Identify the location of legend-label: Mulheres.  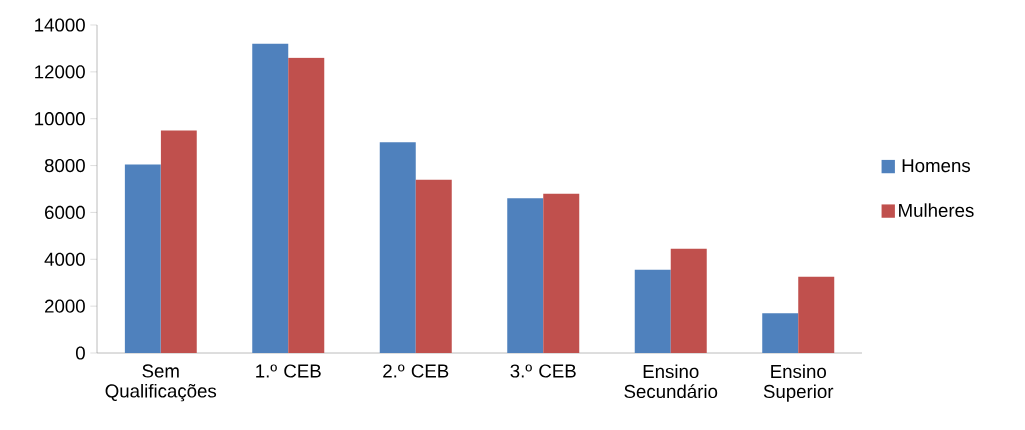
(936, 210).